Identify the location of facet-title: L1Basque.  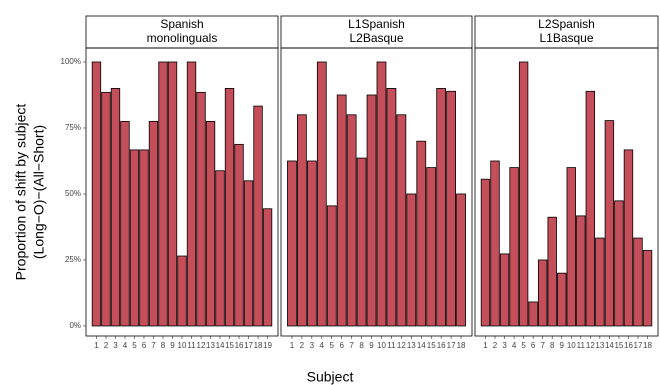
(566, 38).